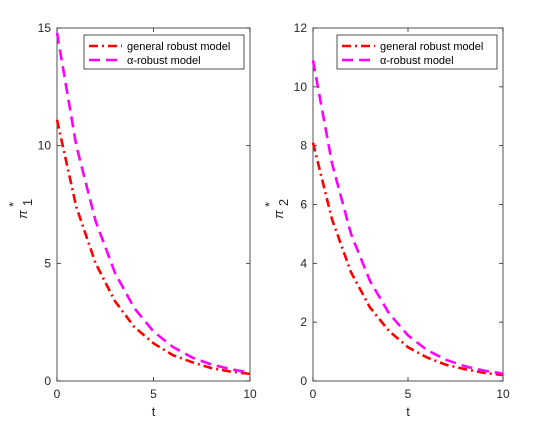 Image resolution: width=534 pixels, height=424 pixels. What do you see at coordinates (303, 322) in the screenshot?
I see `y-tick-label: 2` at bounding box center [303, 322].